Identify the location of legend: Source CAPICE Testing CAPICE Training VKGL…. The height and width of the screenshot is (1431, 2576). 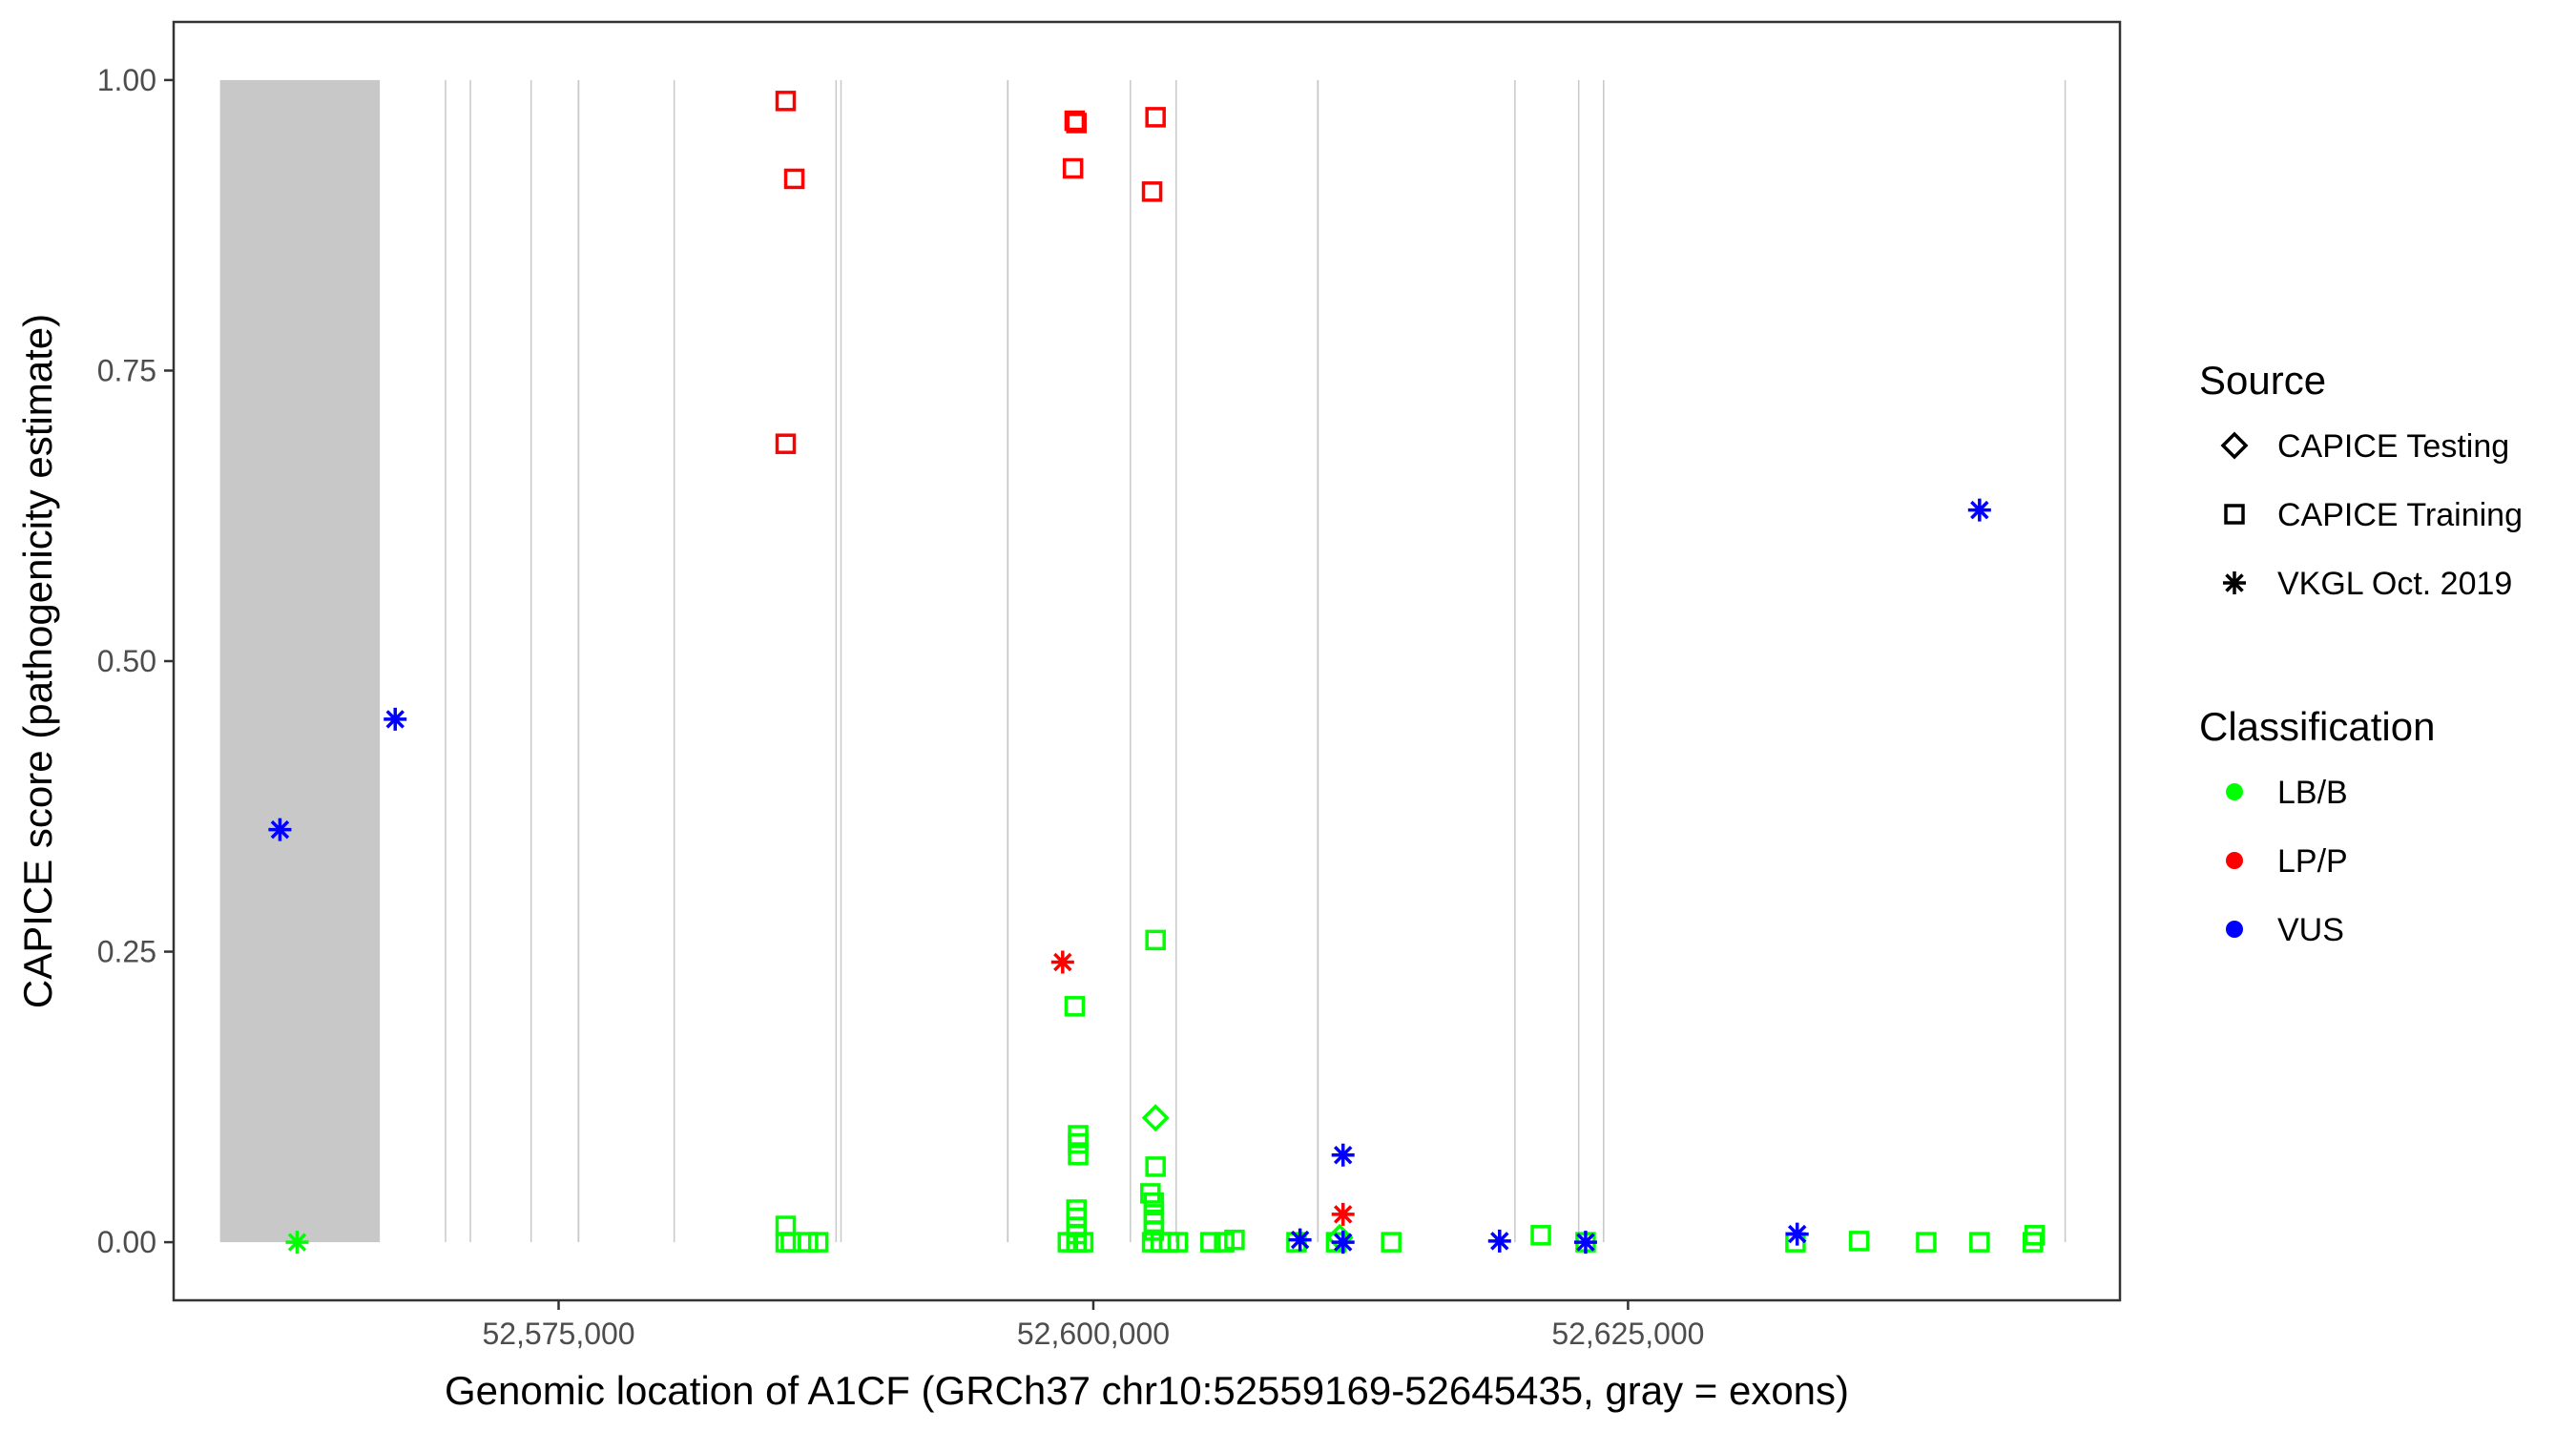
(2361, 653).